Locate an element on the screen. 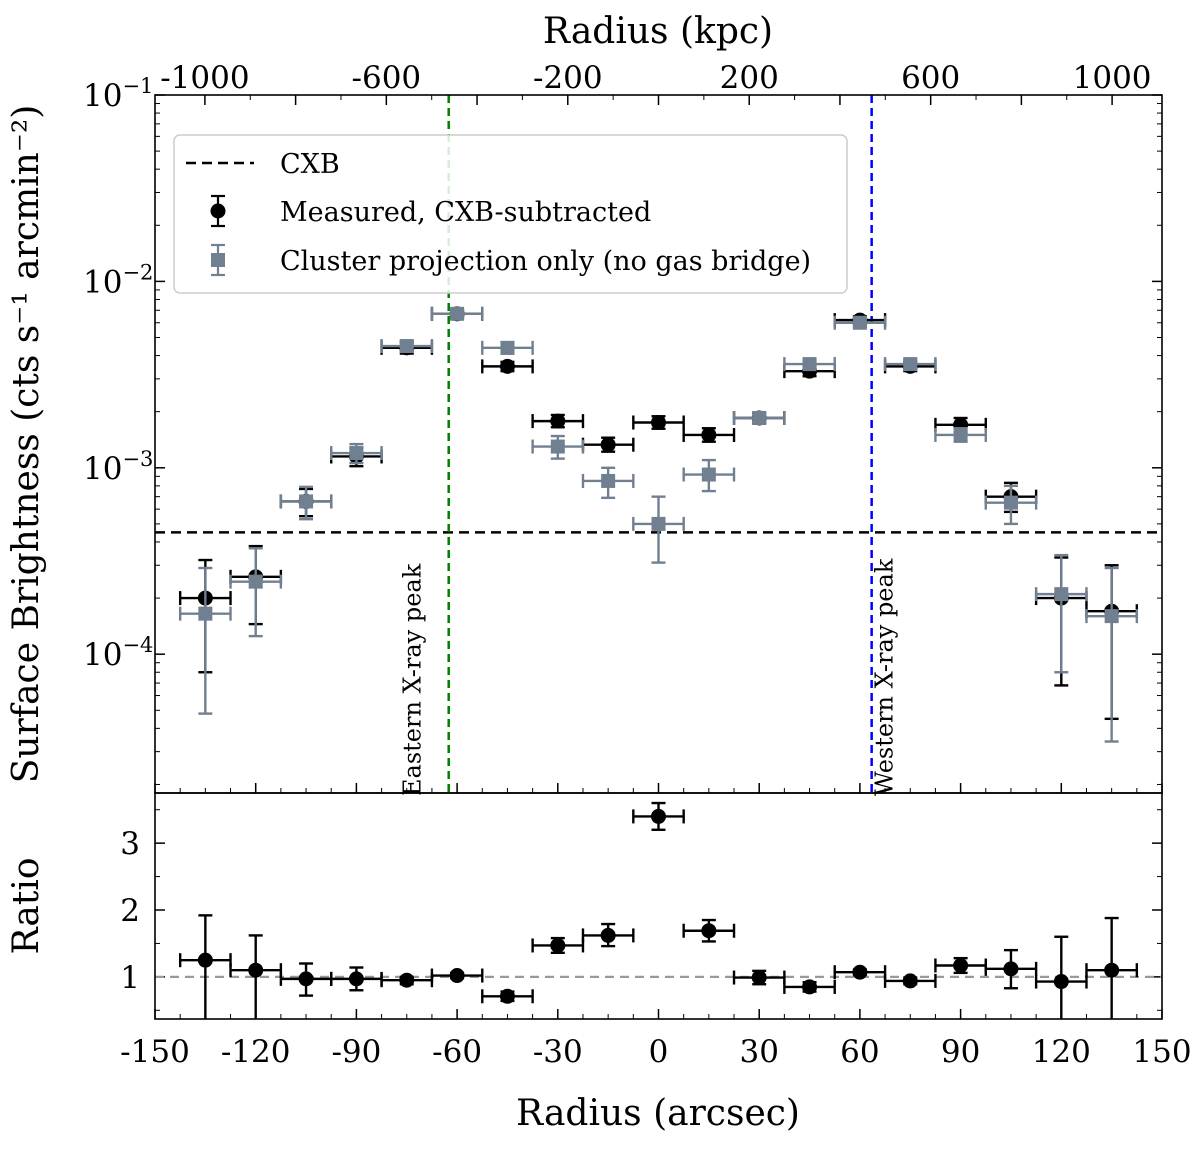  x-tick-label: 120 is located at coordinates (1061, 1052).